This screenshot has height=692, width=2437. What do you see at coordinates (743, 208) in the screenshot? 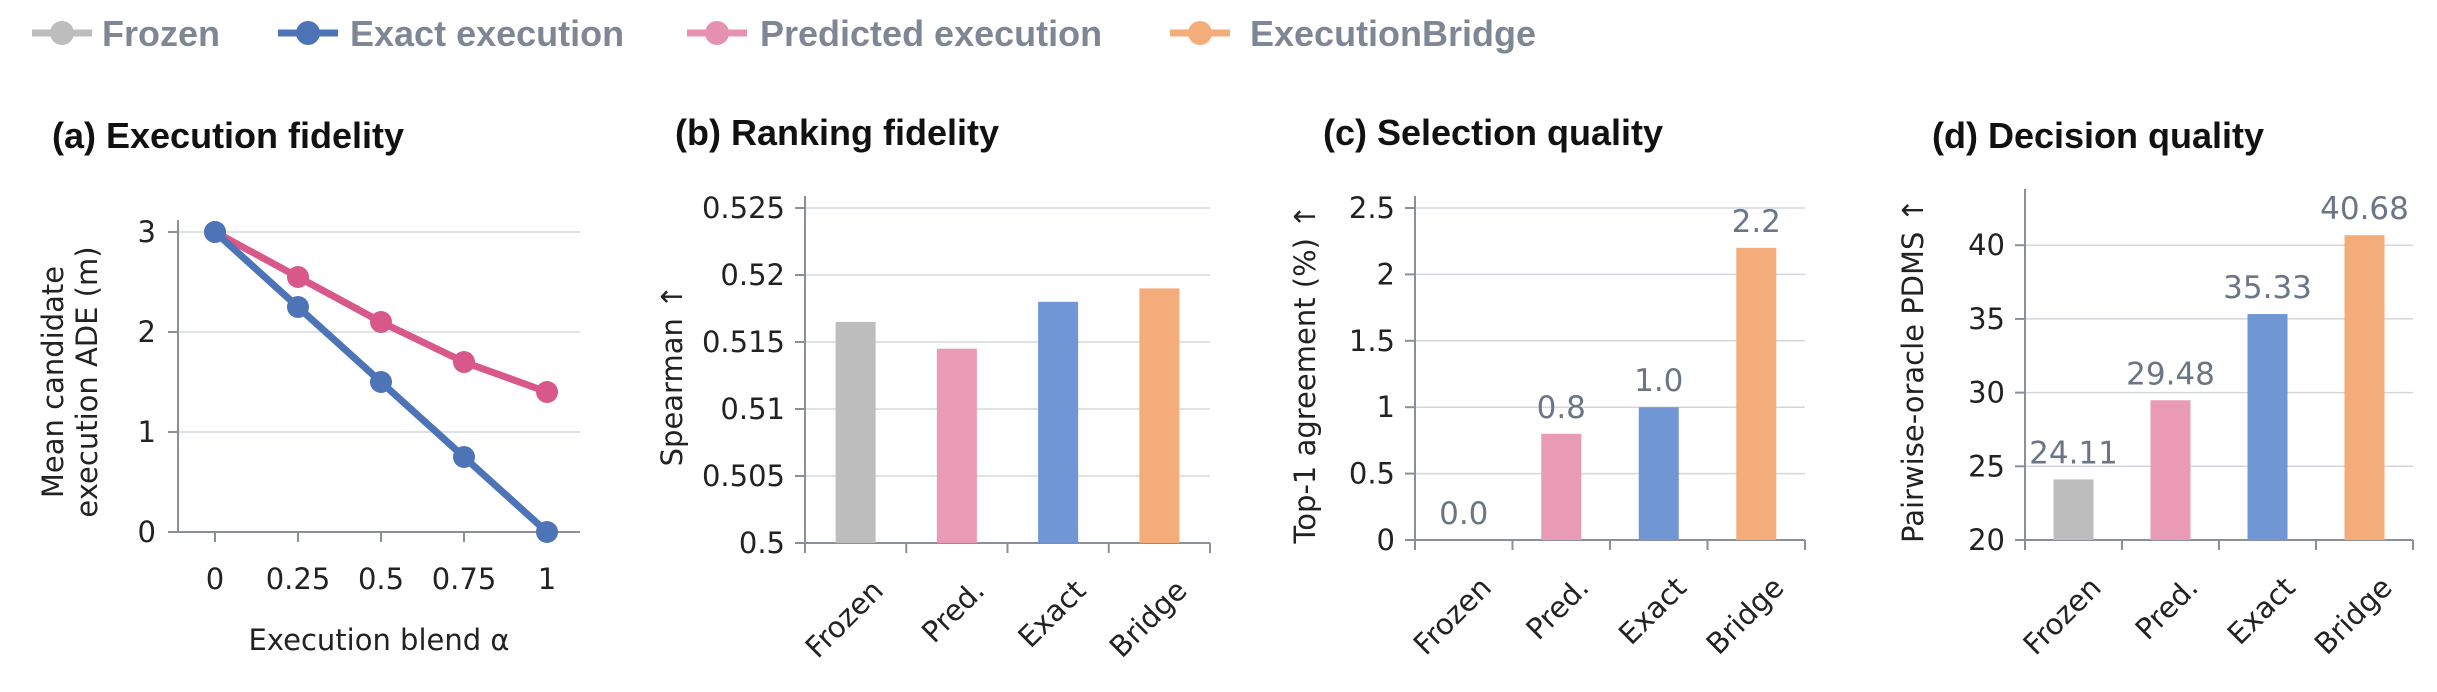
I see `y-tick-label-b: 0.525` at bounding box center [743, 208].